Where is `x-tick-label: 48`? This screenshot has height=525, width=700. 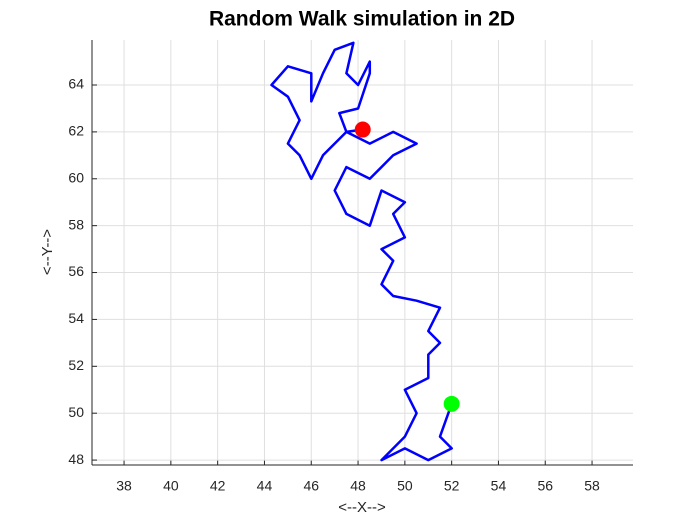 x-tick-label: 48 is located at coordinates (358, 486).